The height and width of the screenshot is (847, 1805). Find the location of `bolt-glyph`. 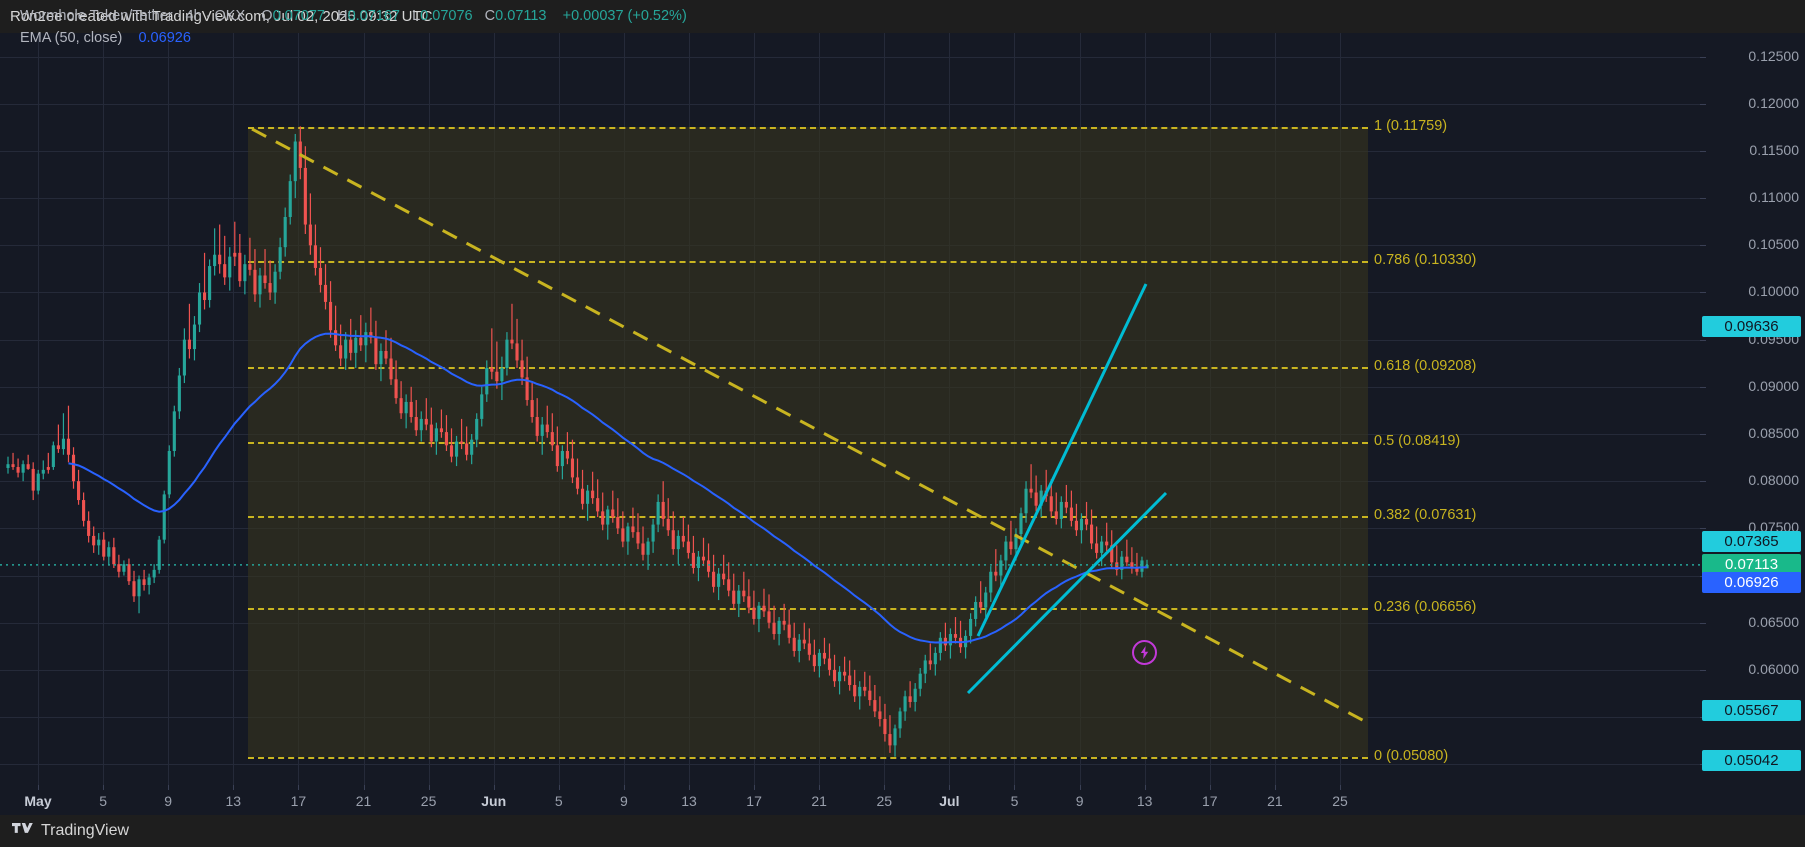

bolt-glyph is located at coordinates (1144, 652).